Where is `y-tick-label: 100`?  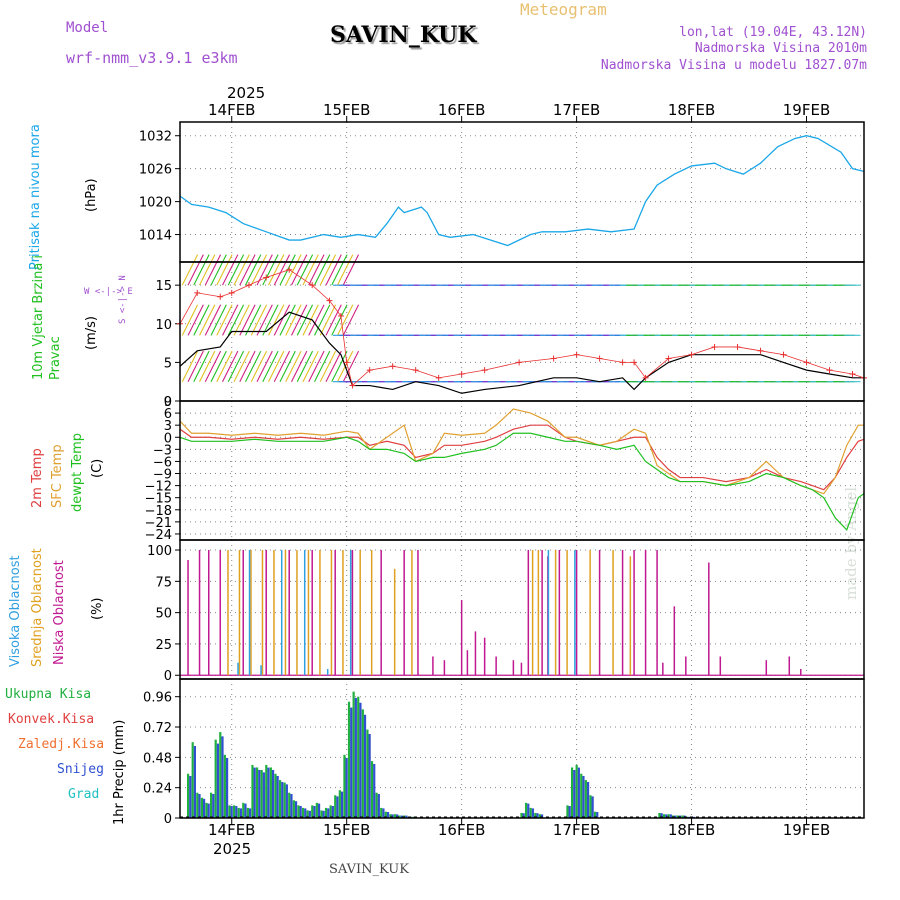 y-tick-label: 100 is located at coordinates (159, 551).